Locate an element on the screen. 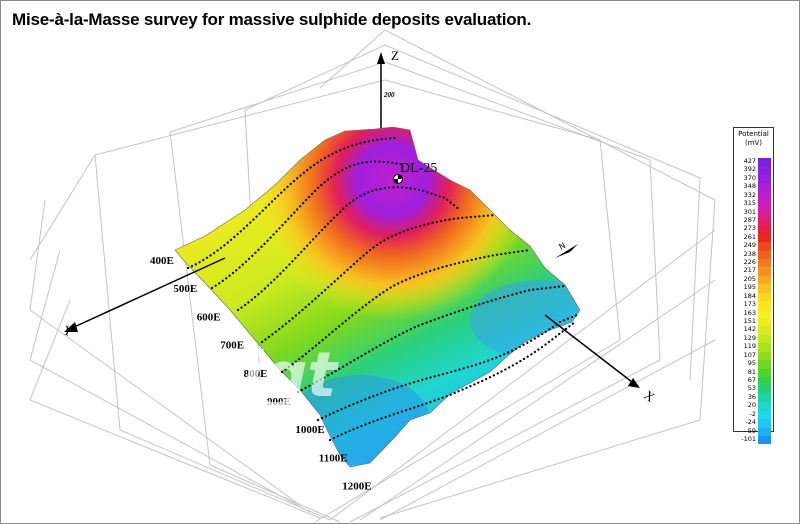 This screenshot has height=524, width=800. colorbar-value: 273 is located at coordinates (749, 228).